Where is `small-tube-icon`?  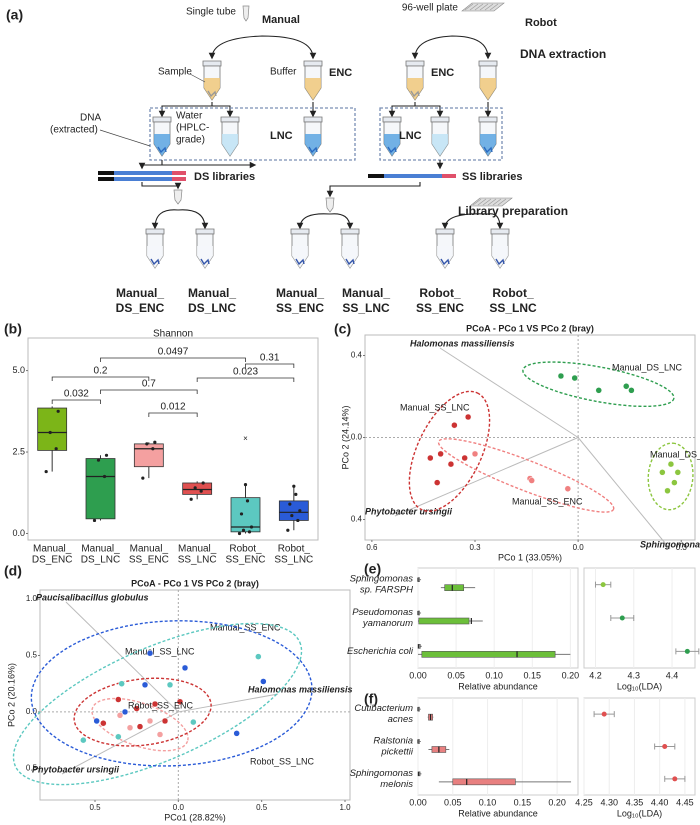 small-tube-icon is located at coordinates (330, 205).